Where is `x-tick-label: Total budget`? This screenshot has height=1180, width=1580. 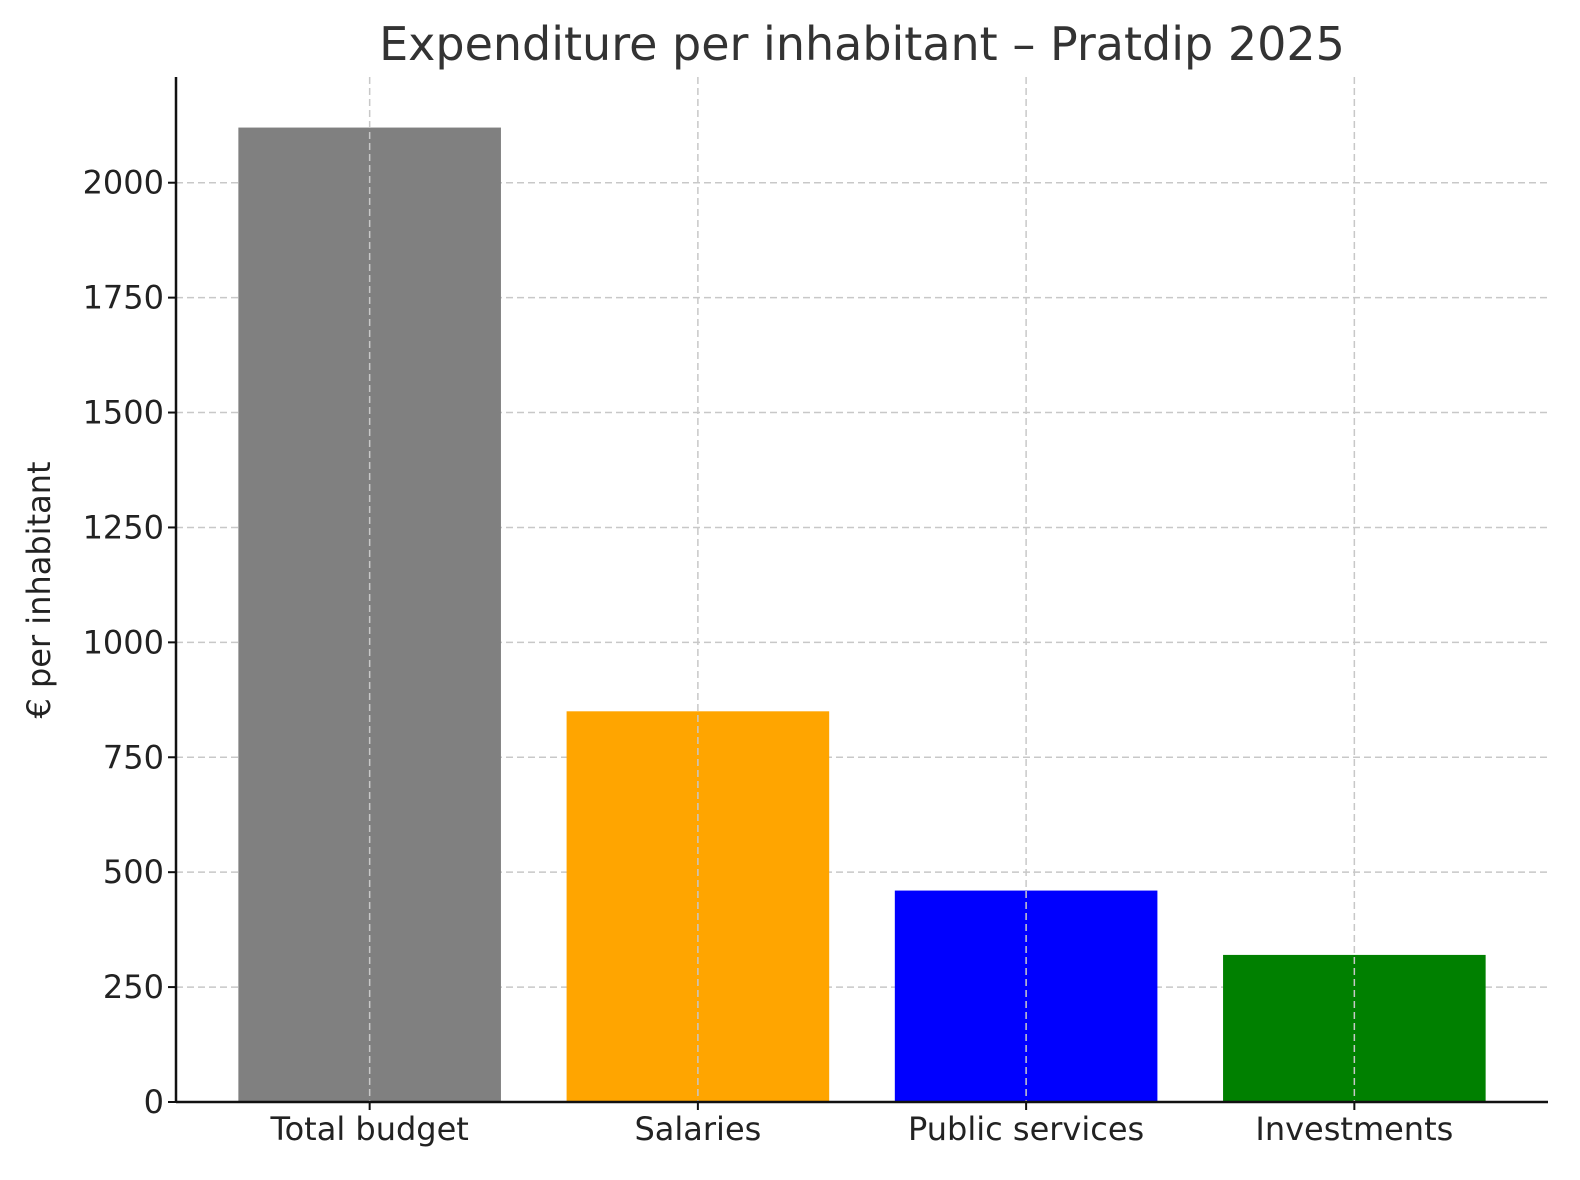 x-tick-label: Total budget is located at coordinates (368, 1129).